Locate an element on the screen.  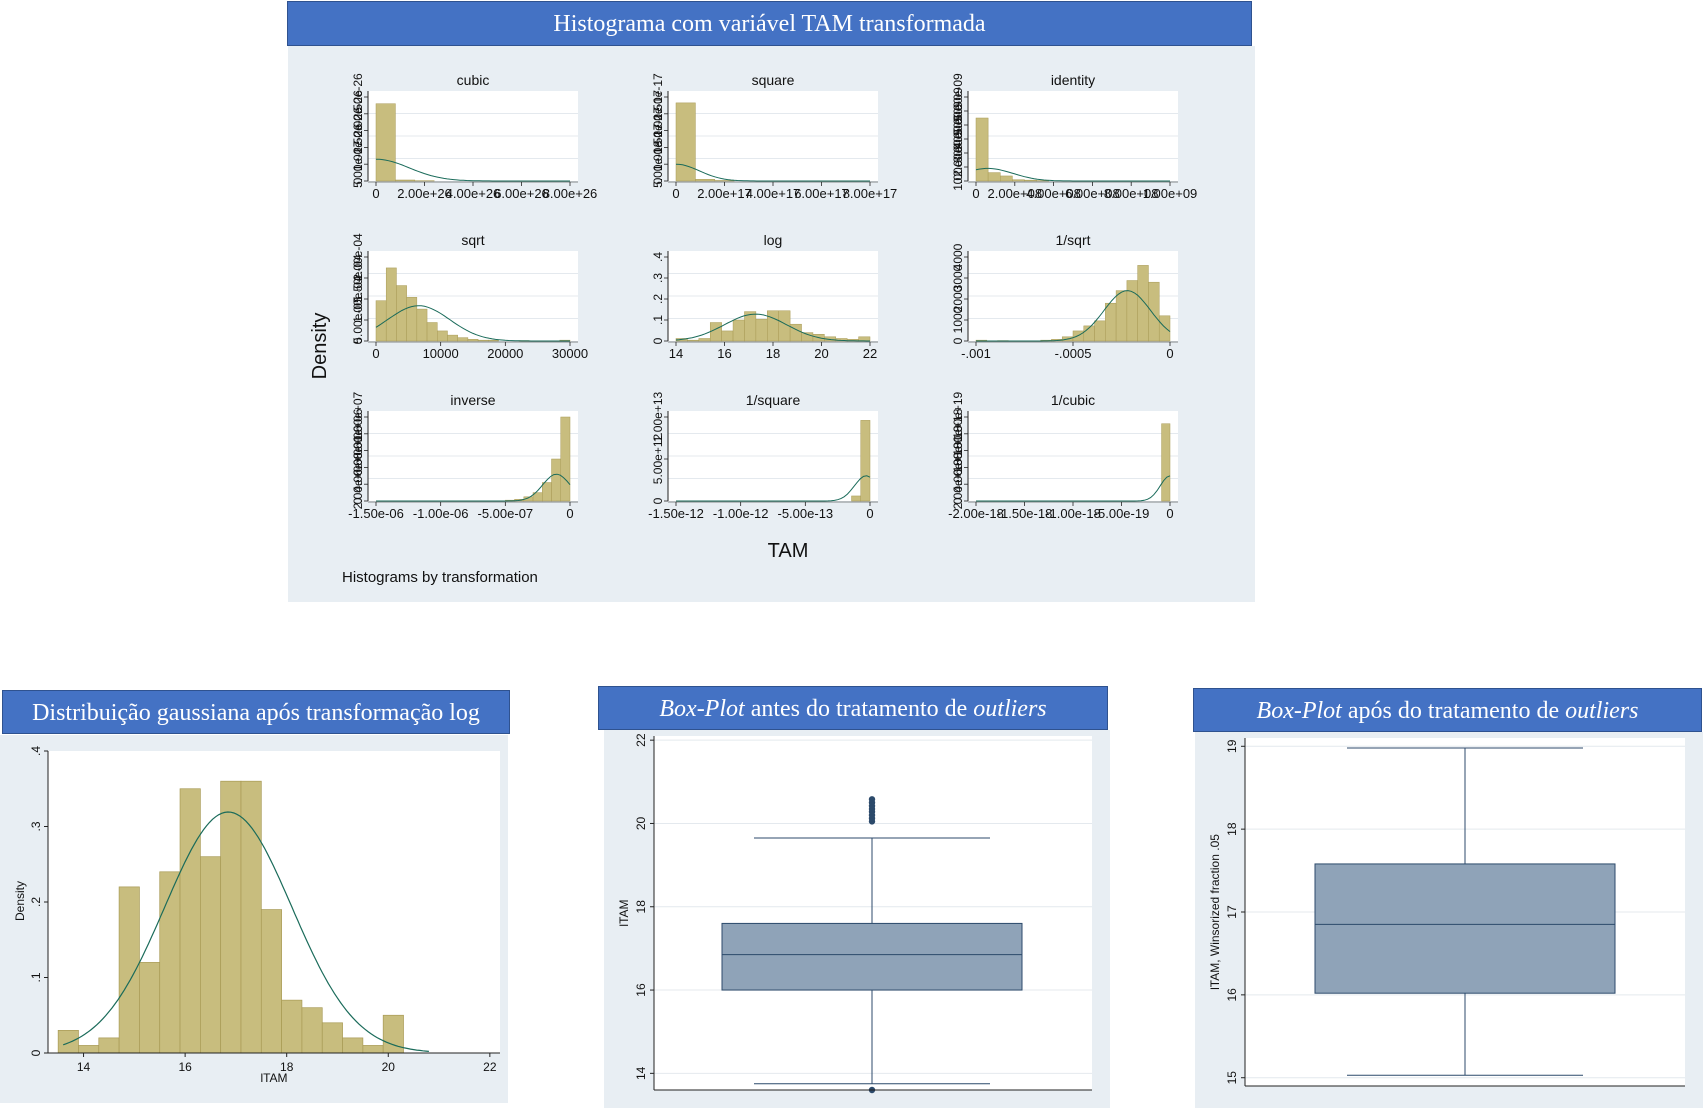
sub-2-xtick-label-1: 2.00e+17 is located at coordinates (724, 193).